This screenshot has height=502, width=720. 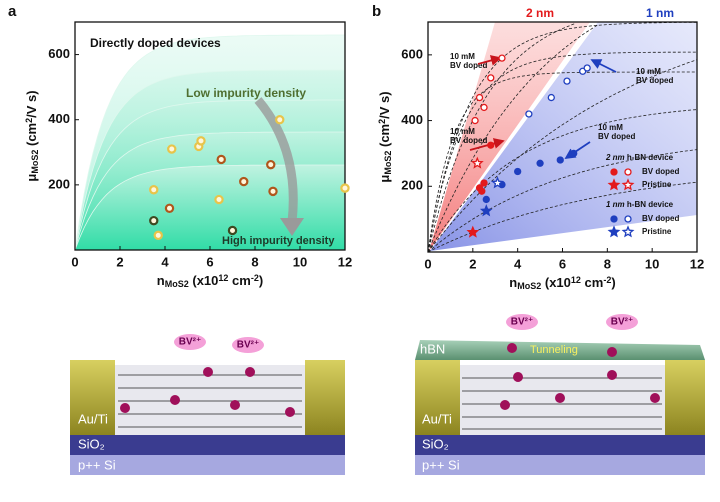 I want to click on x-tick-label: 0, so click(x=427, y=263).